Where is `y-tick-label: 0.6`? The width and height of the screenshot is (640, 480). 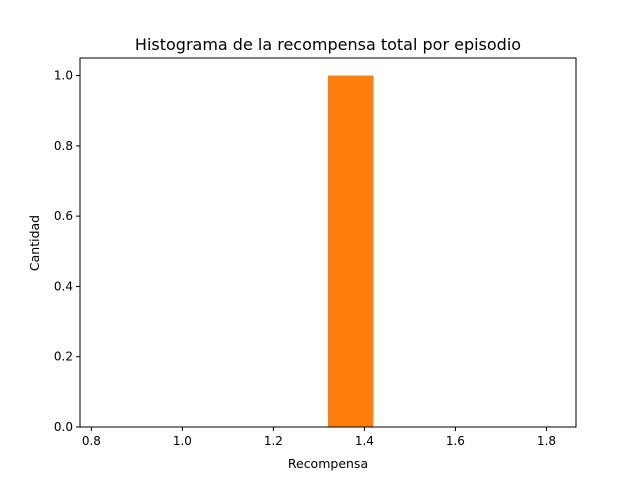 y-tick-label: 0.6 is located at coordinates (63, 216).